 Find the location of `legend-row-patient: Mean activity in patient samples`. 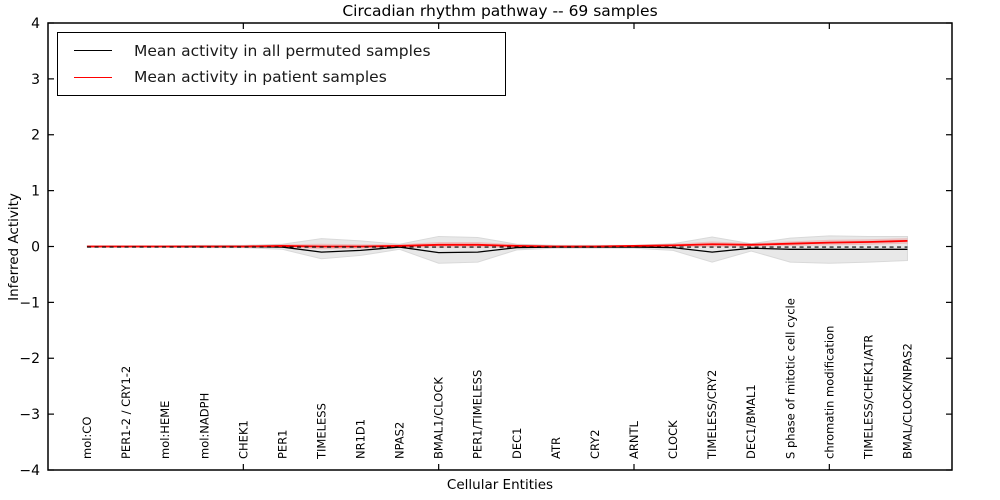

legend-row-patient: Mean activity in patient samples is located at coordinates (281, 77).